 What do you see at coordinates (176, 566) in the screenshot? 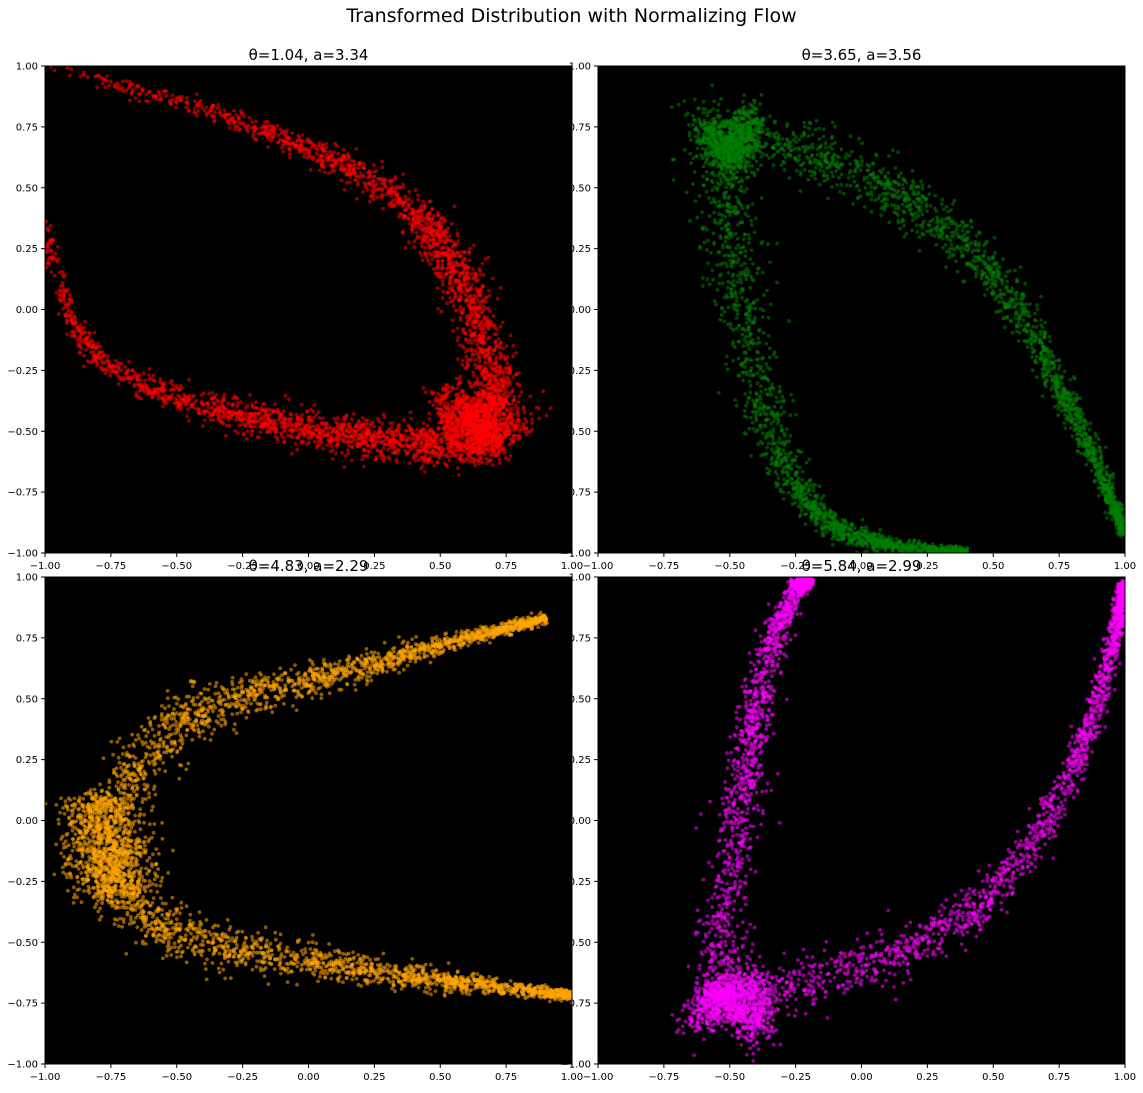
I see `x-tick-label: −0.50` at bounding box center [176, 566].